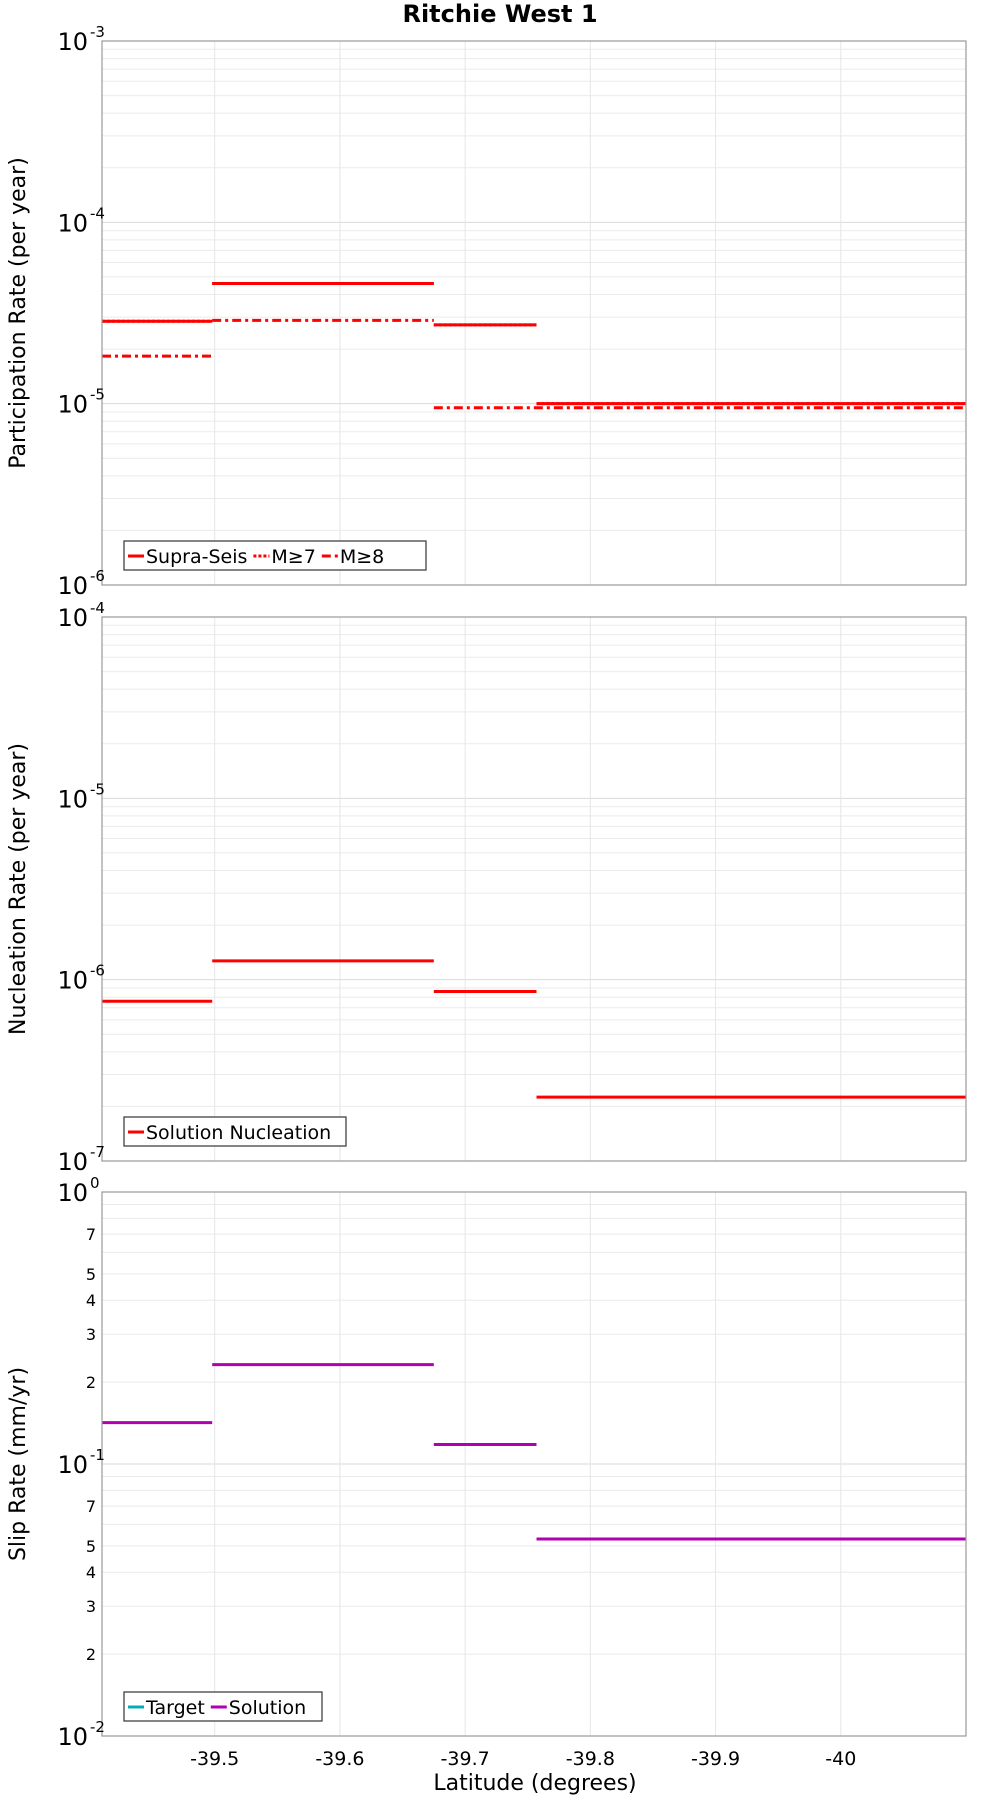  I want to click on legend-item: Solution Nucleation, so click(229, 1133).